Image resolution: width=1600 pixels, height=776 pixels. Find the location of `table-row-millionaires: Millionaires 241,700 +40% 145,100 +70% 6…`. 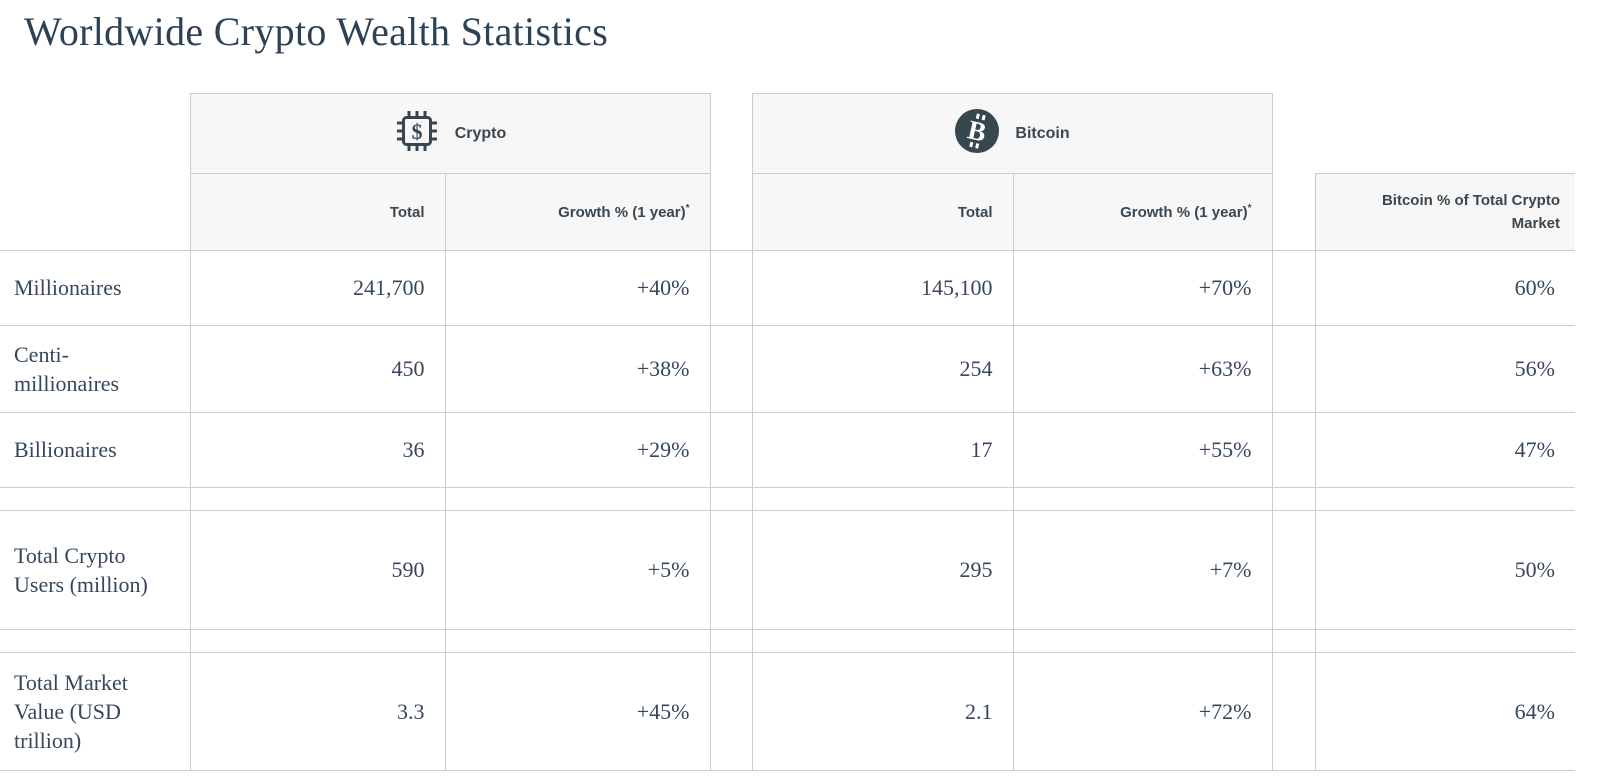

table-row-millionaires: Millionaires 241,700 +40% 145,100 +70% 6… is located at coordinates (787, 288).